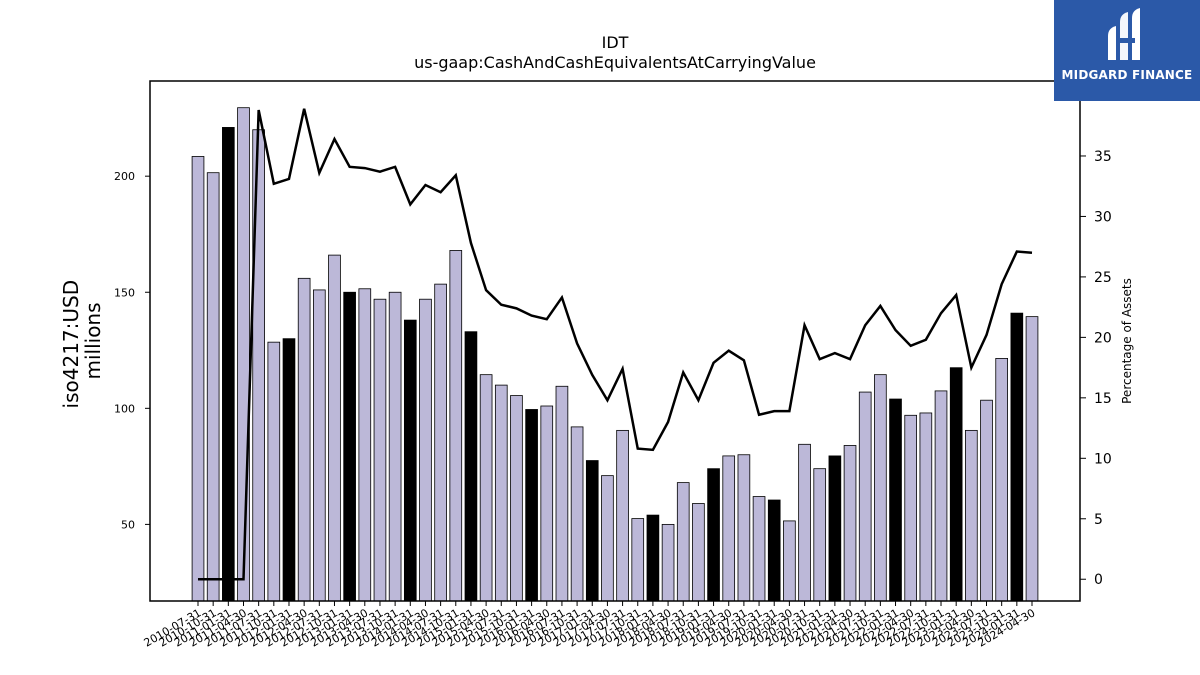 The image size is (1200, 675). Describe the element at coordinates (1096, 368) in the screenshot. I see `right-axis-ticks: 0 5 10 15 20 25 30 35` at that location.